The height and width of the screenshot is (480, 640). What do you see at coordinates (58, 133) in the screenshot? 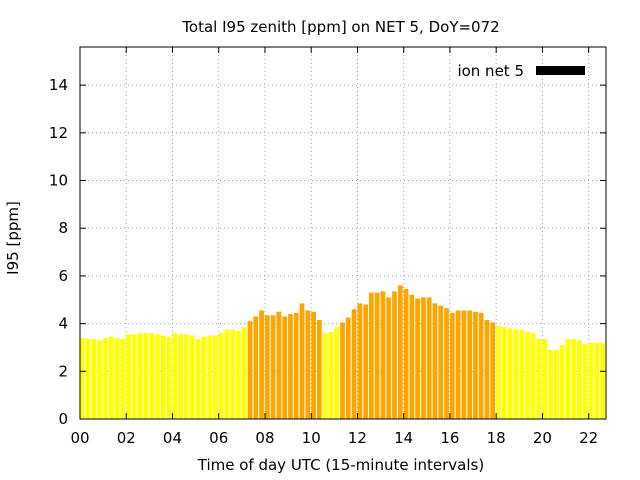
I see `y-tick-label: 12` at bounding box center [58, 133].